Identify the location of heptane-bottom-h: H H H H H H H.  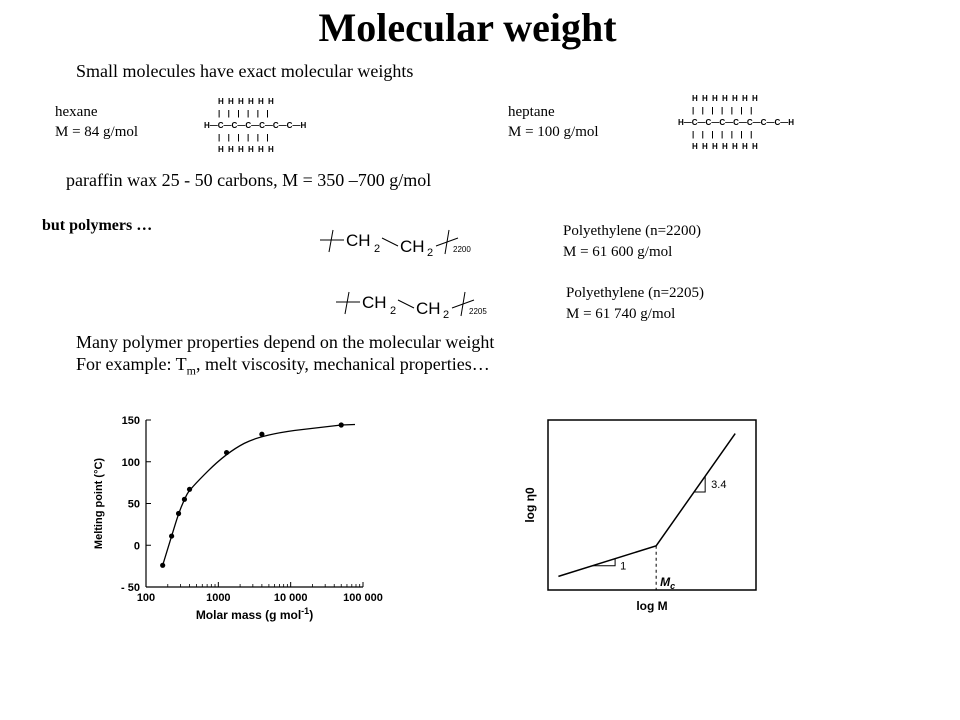
(725, 146).